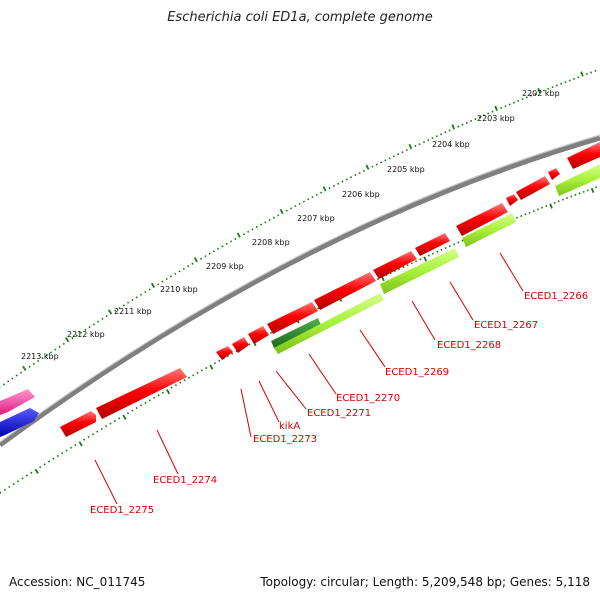 This screenshot has height=600, width=600. I want to click on gene-small-a, so click(512, 200).